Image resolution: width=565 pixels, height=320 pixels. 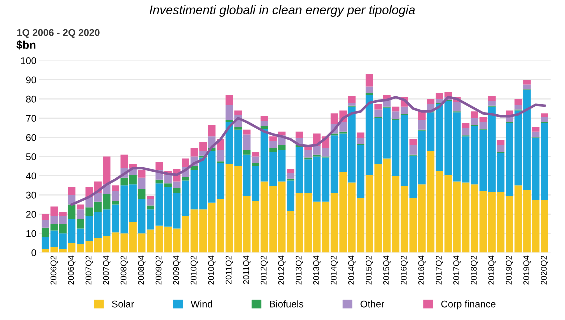 What do you see at coordinates (177, 270) in the screenshot?
I see `x-tick-label: 2009Q4` at bounding box center [177, 270].